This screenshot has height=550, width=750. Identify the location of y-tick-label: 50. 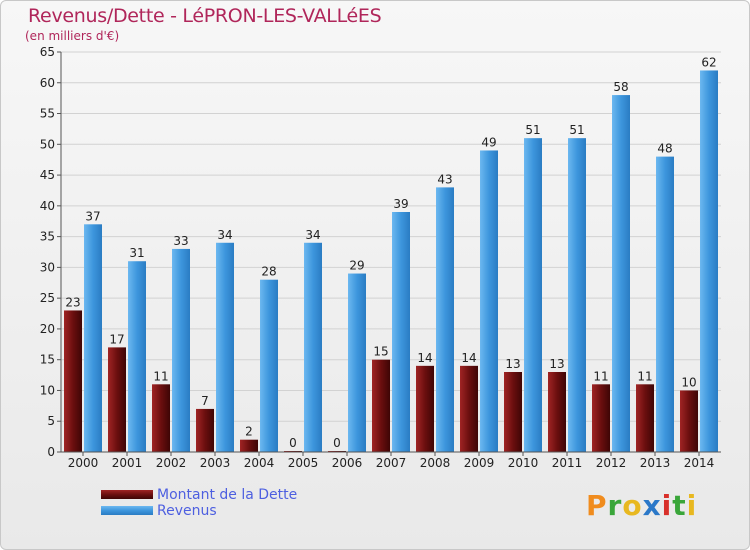
(47, 144).